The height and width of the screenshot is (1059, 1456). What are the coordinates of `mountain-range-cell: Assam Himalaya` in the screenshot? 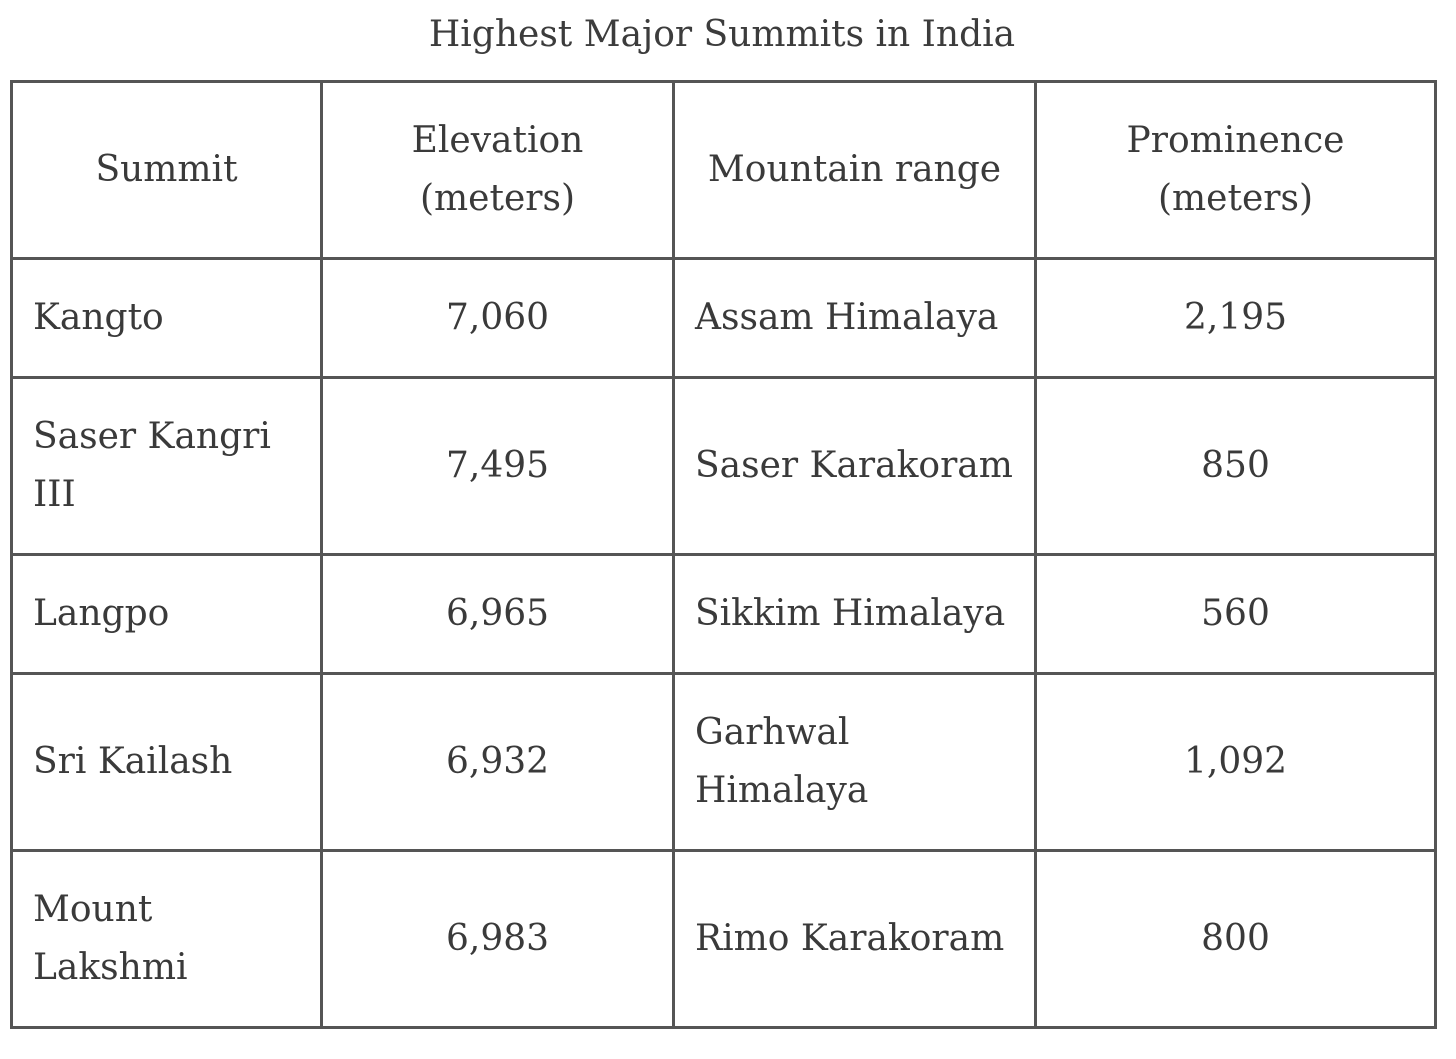 It's located at (854, 318).